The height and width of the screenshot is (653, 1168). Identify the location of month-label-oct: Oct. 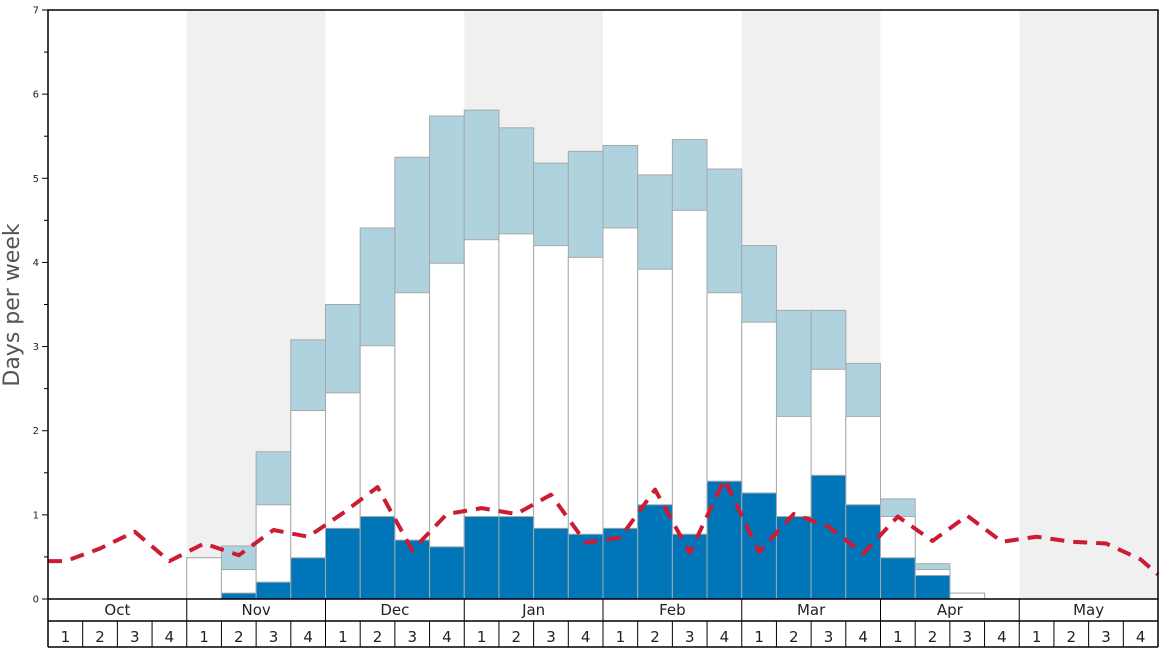
(117, 610).